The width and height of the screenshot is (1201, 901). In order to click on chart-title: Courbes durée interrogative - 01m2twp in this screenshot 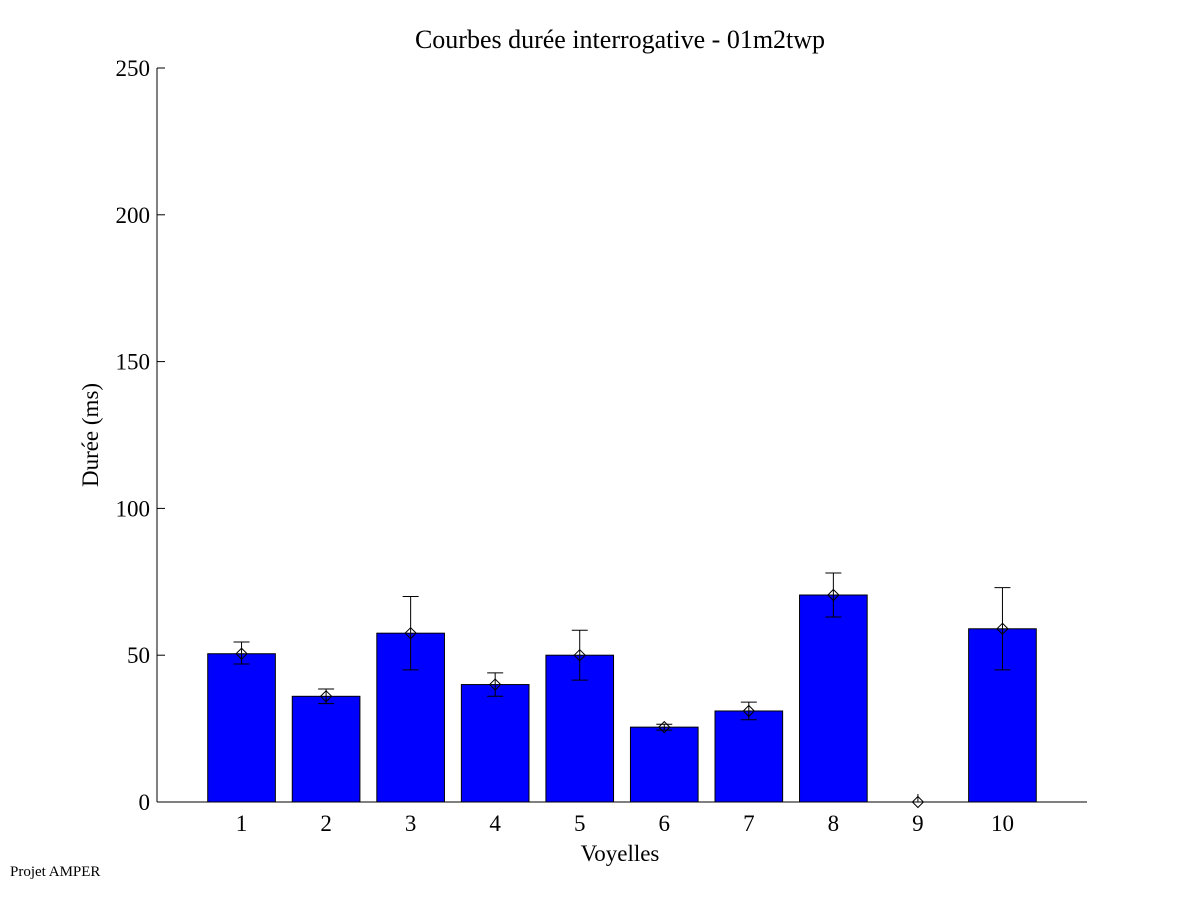, I will do `click(620, 39)`.